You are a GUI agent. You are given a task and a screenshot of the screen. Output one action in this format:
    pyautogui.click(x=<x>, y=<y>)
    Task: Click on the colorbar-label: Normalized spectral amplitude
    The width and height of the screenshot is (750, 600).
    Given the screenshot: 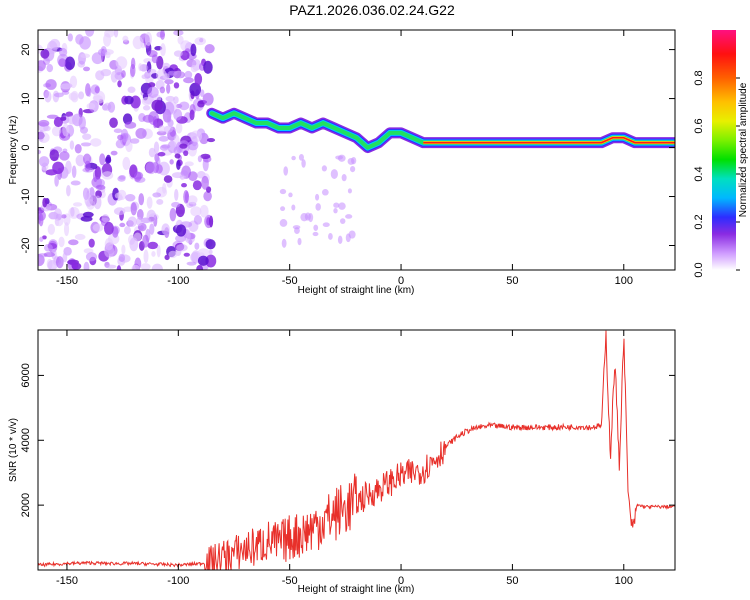 What is the action you would take?
    pyautogui.click(x=743, y=149)
    